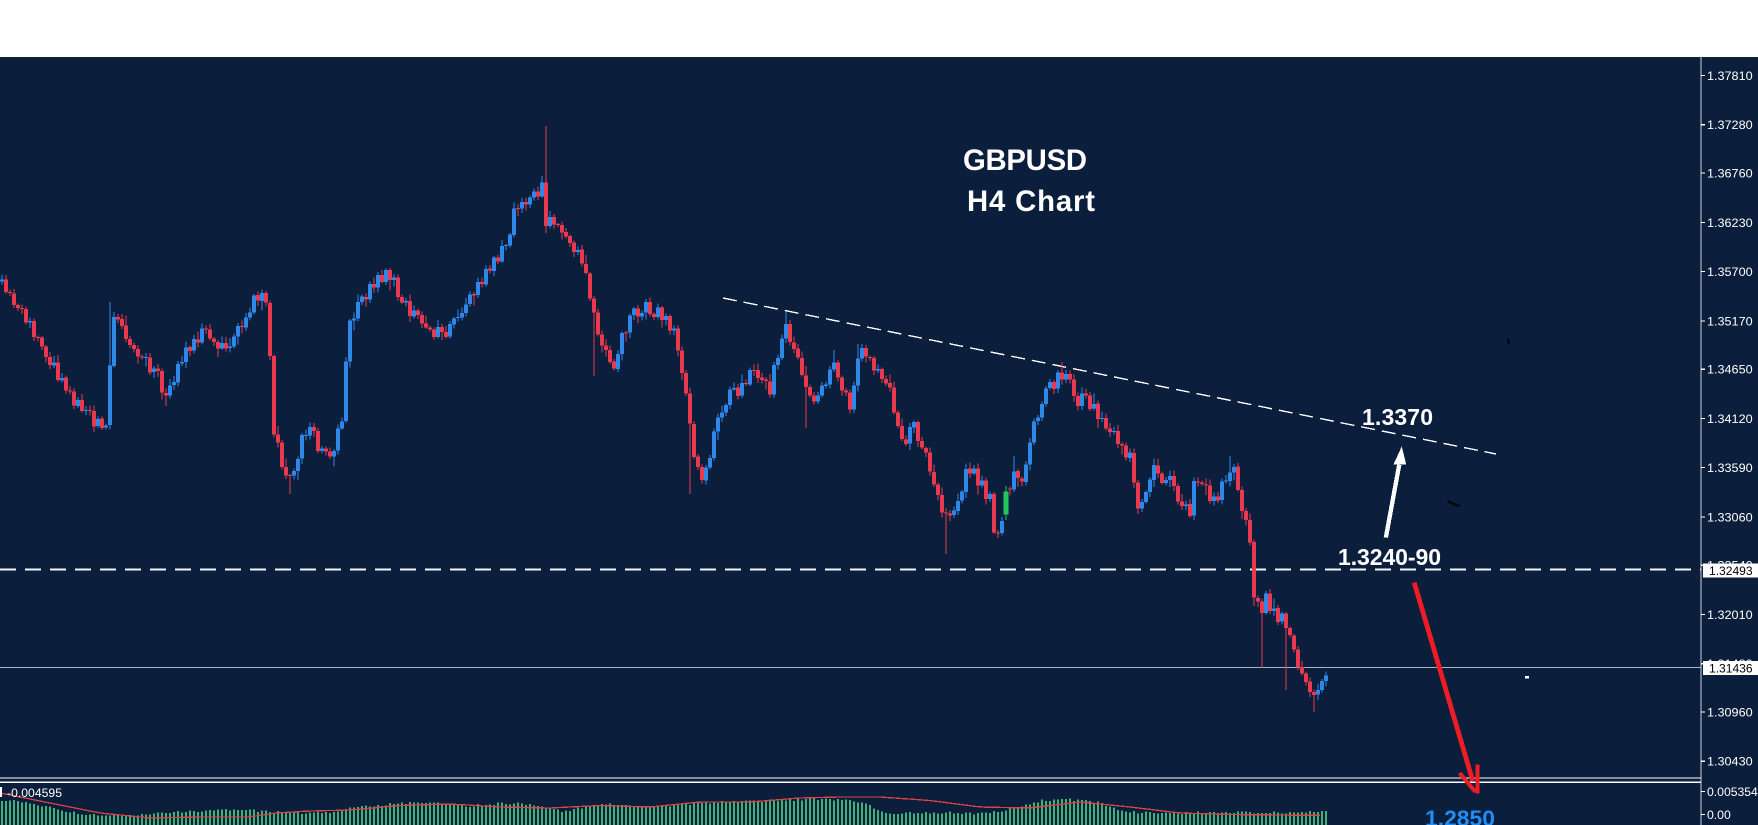 This screenshot has width=1758, height=825. What do you see at coordinates (1025, 160) in the screenshot?
I see `svg-text: GBPUSD` at bounding box center [1025, 160].